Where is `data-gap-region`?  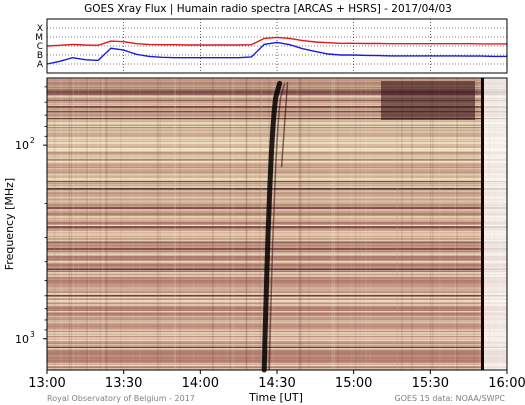 data-gap-region is located at coordinates (494, 224).